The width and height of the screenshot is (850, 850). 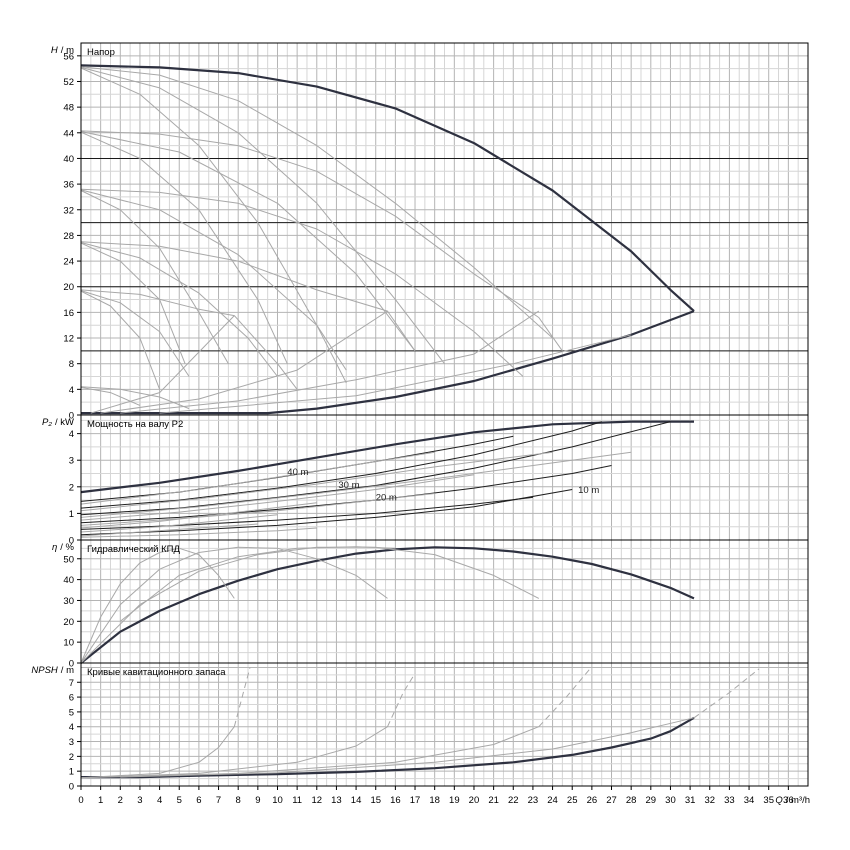 I want to click on y-tick-label: 40, so click(x=68, y=580).